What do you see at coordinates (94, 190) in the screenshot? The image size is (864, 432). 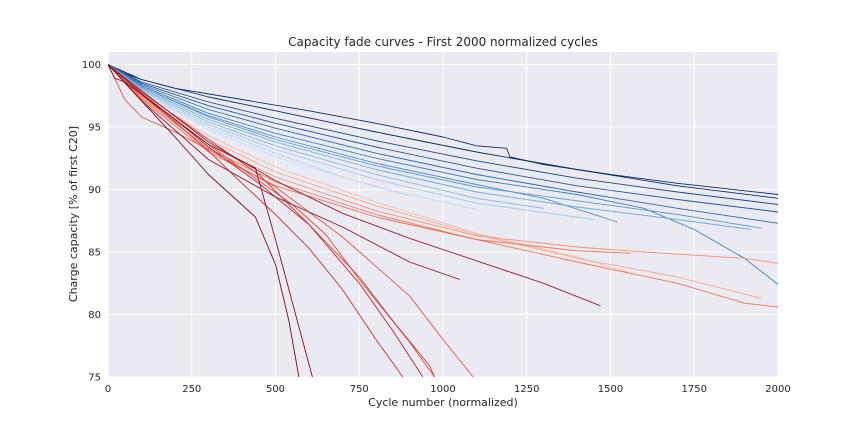 I see `y-tick-label: 90` at bounding box center [94, 190].